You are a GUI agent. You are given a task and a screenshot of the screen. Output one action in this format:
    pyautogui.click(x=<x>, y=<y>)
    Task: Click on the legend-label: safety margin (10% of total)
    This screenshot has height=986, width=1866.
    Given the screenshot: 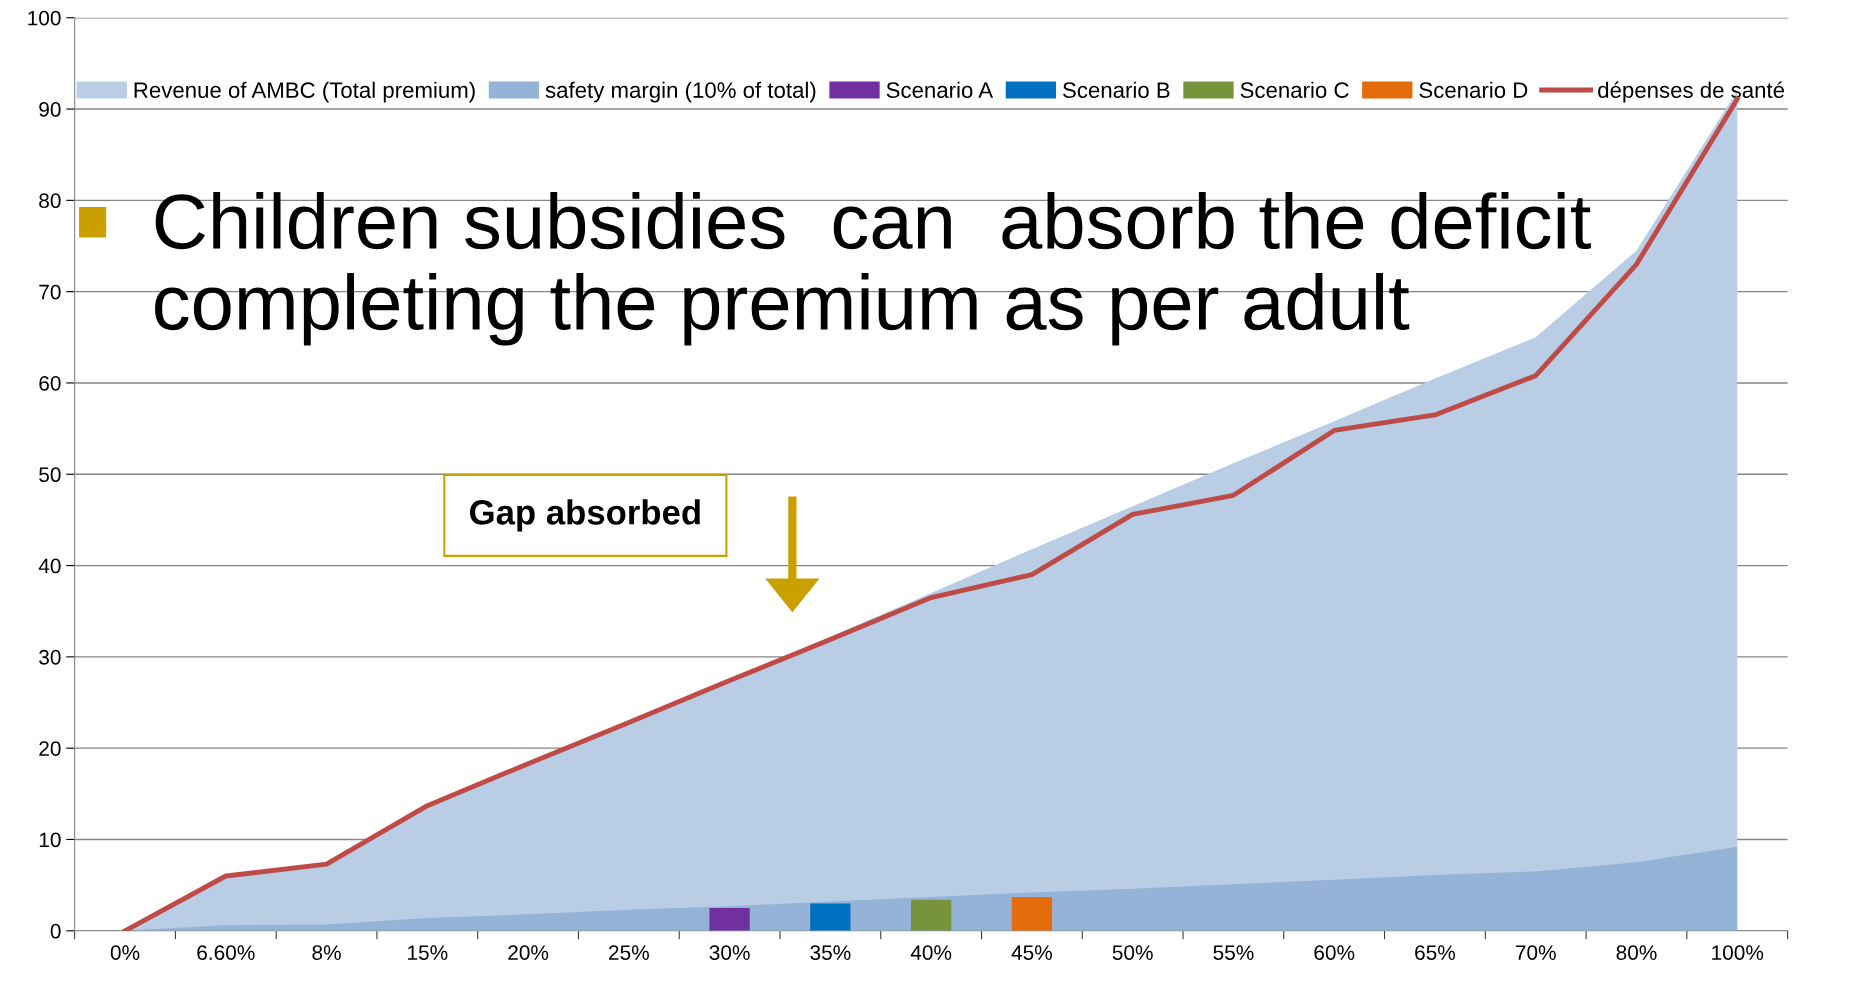 What is the action you would take?
    pyautogui.click(x=680, y=92)
    